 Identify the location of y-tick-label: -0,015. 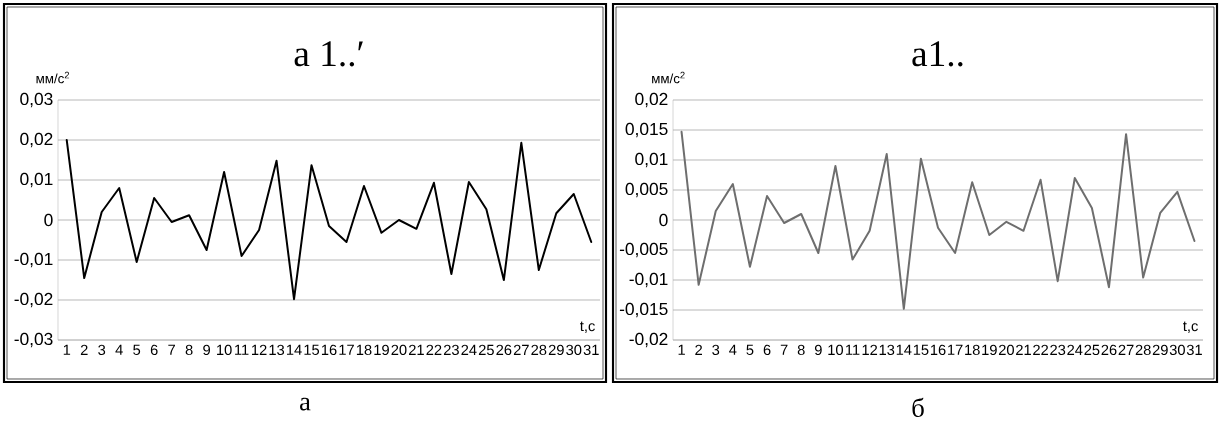
(643, 310).